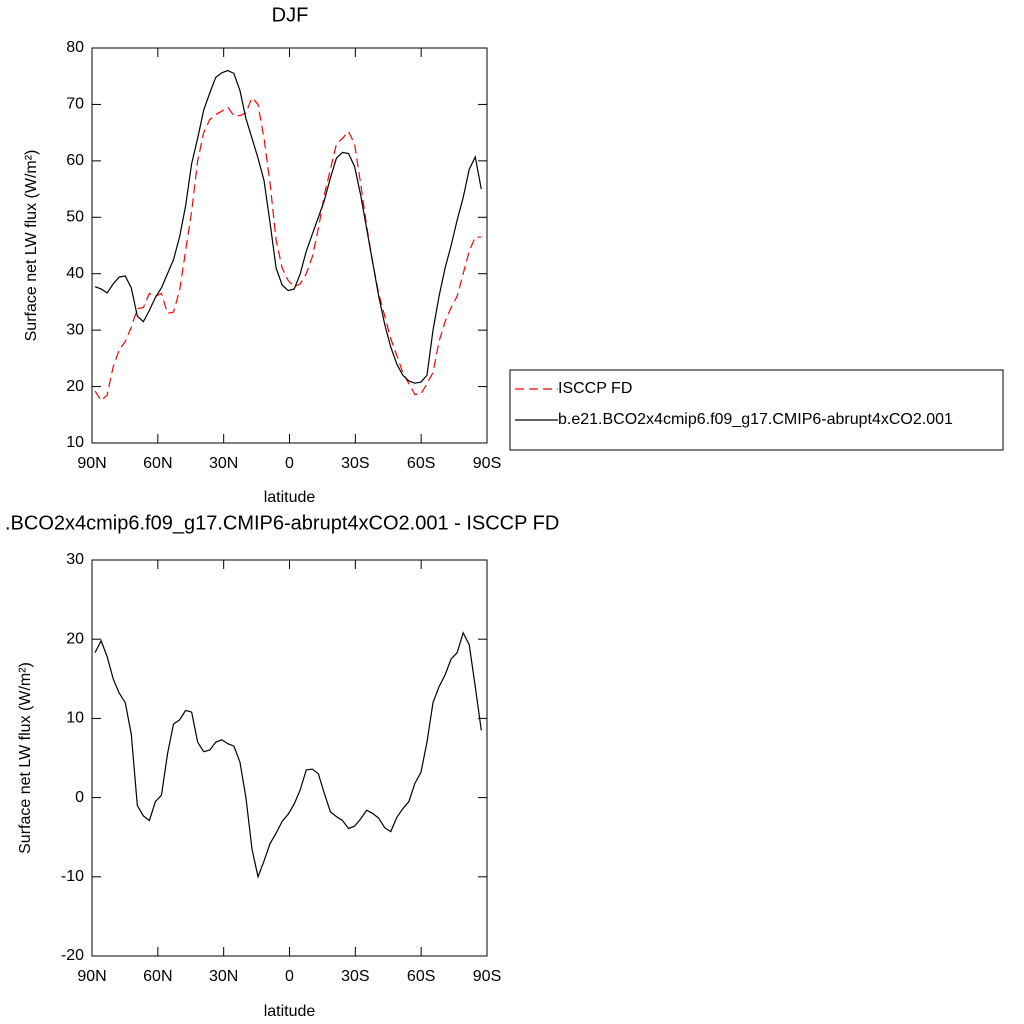 The image size is (1024, 1024). I want to click on y-tick-label: -20, so click(72, 955).